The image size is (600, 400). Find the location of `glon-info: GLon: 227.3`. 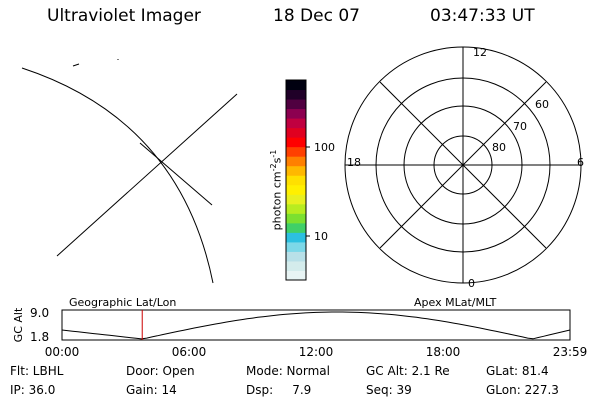

glon-info: GLon: 227.3 is located at coordinates (522, 390).